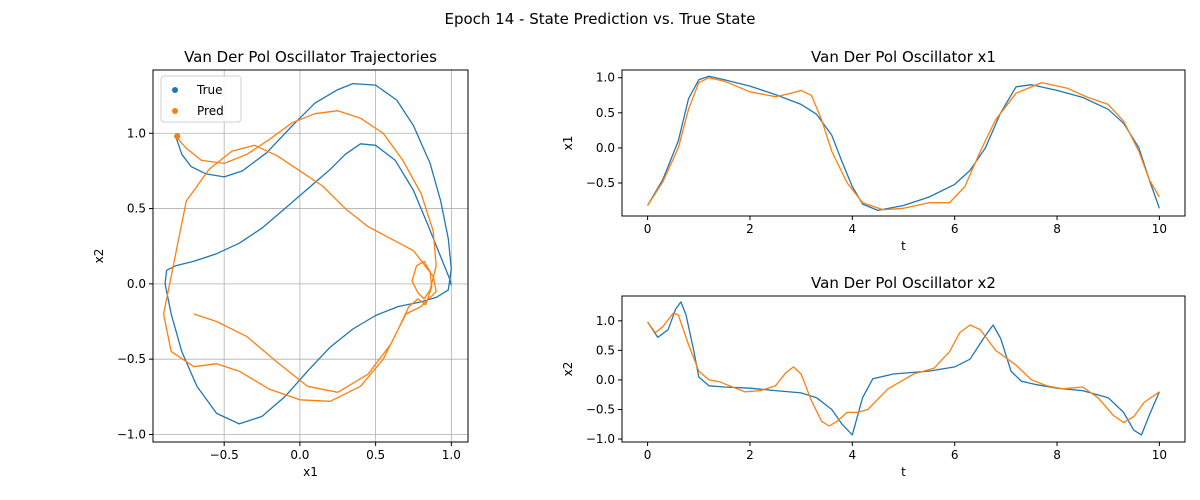  I want to click on x-axis-label: x1, so click(310, 472).